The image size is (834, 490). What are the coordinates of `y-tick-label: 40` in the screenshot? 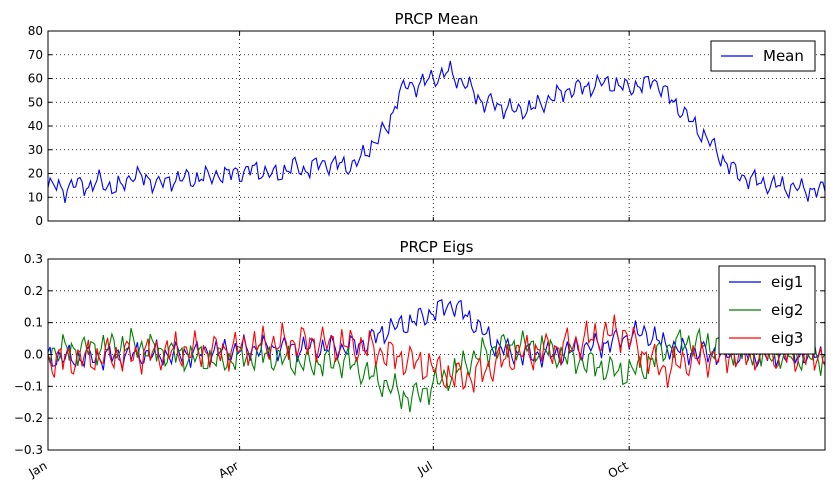 It's located at (35, 126).